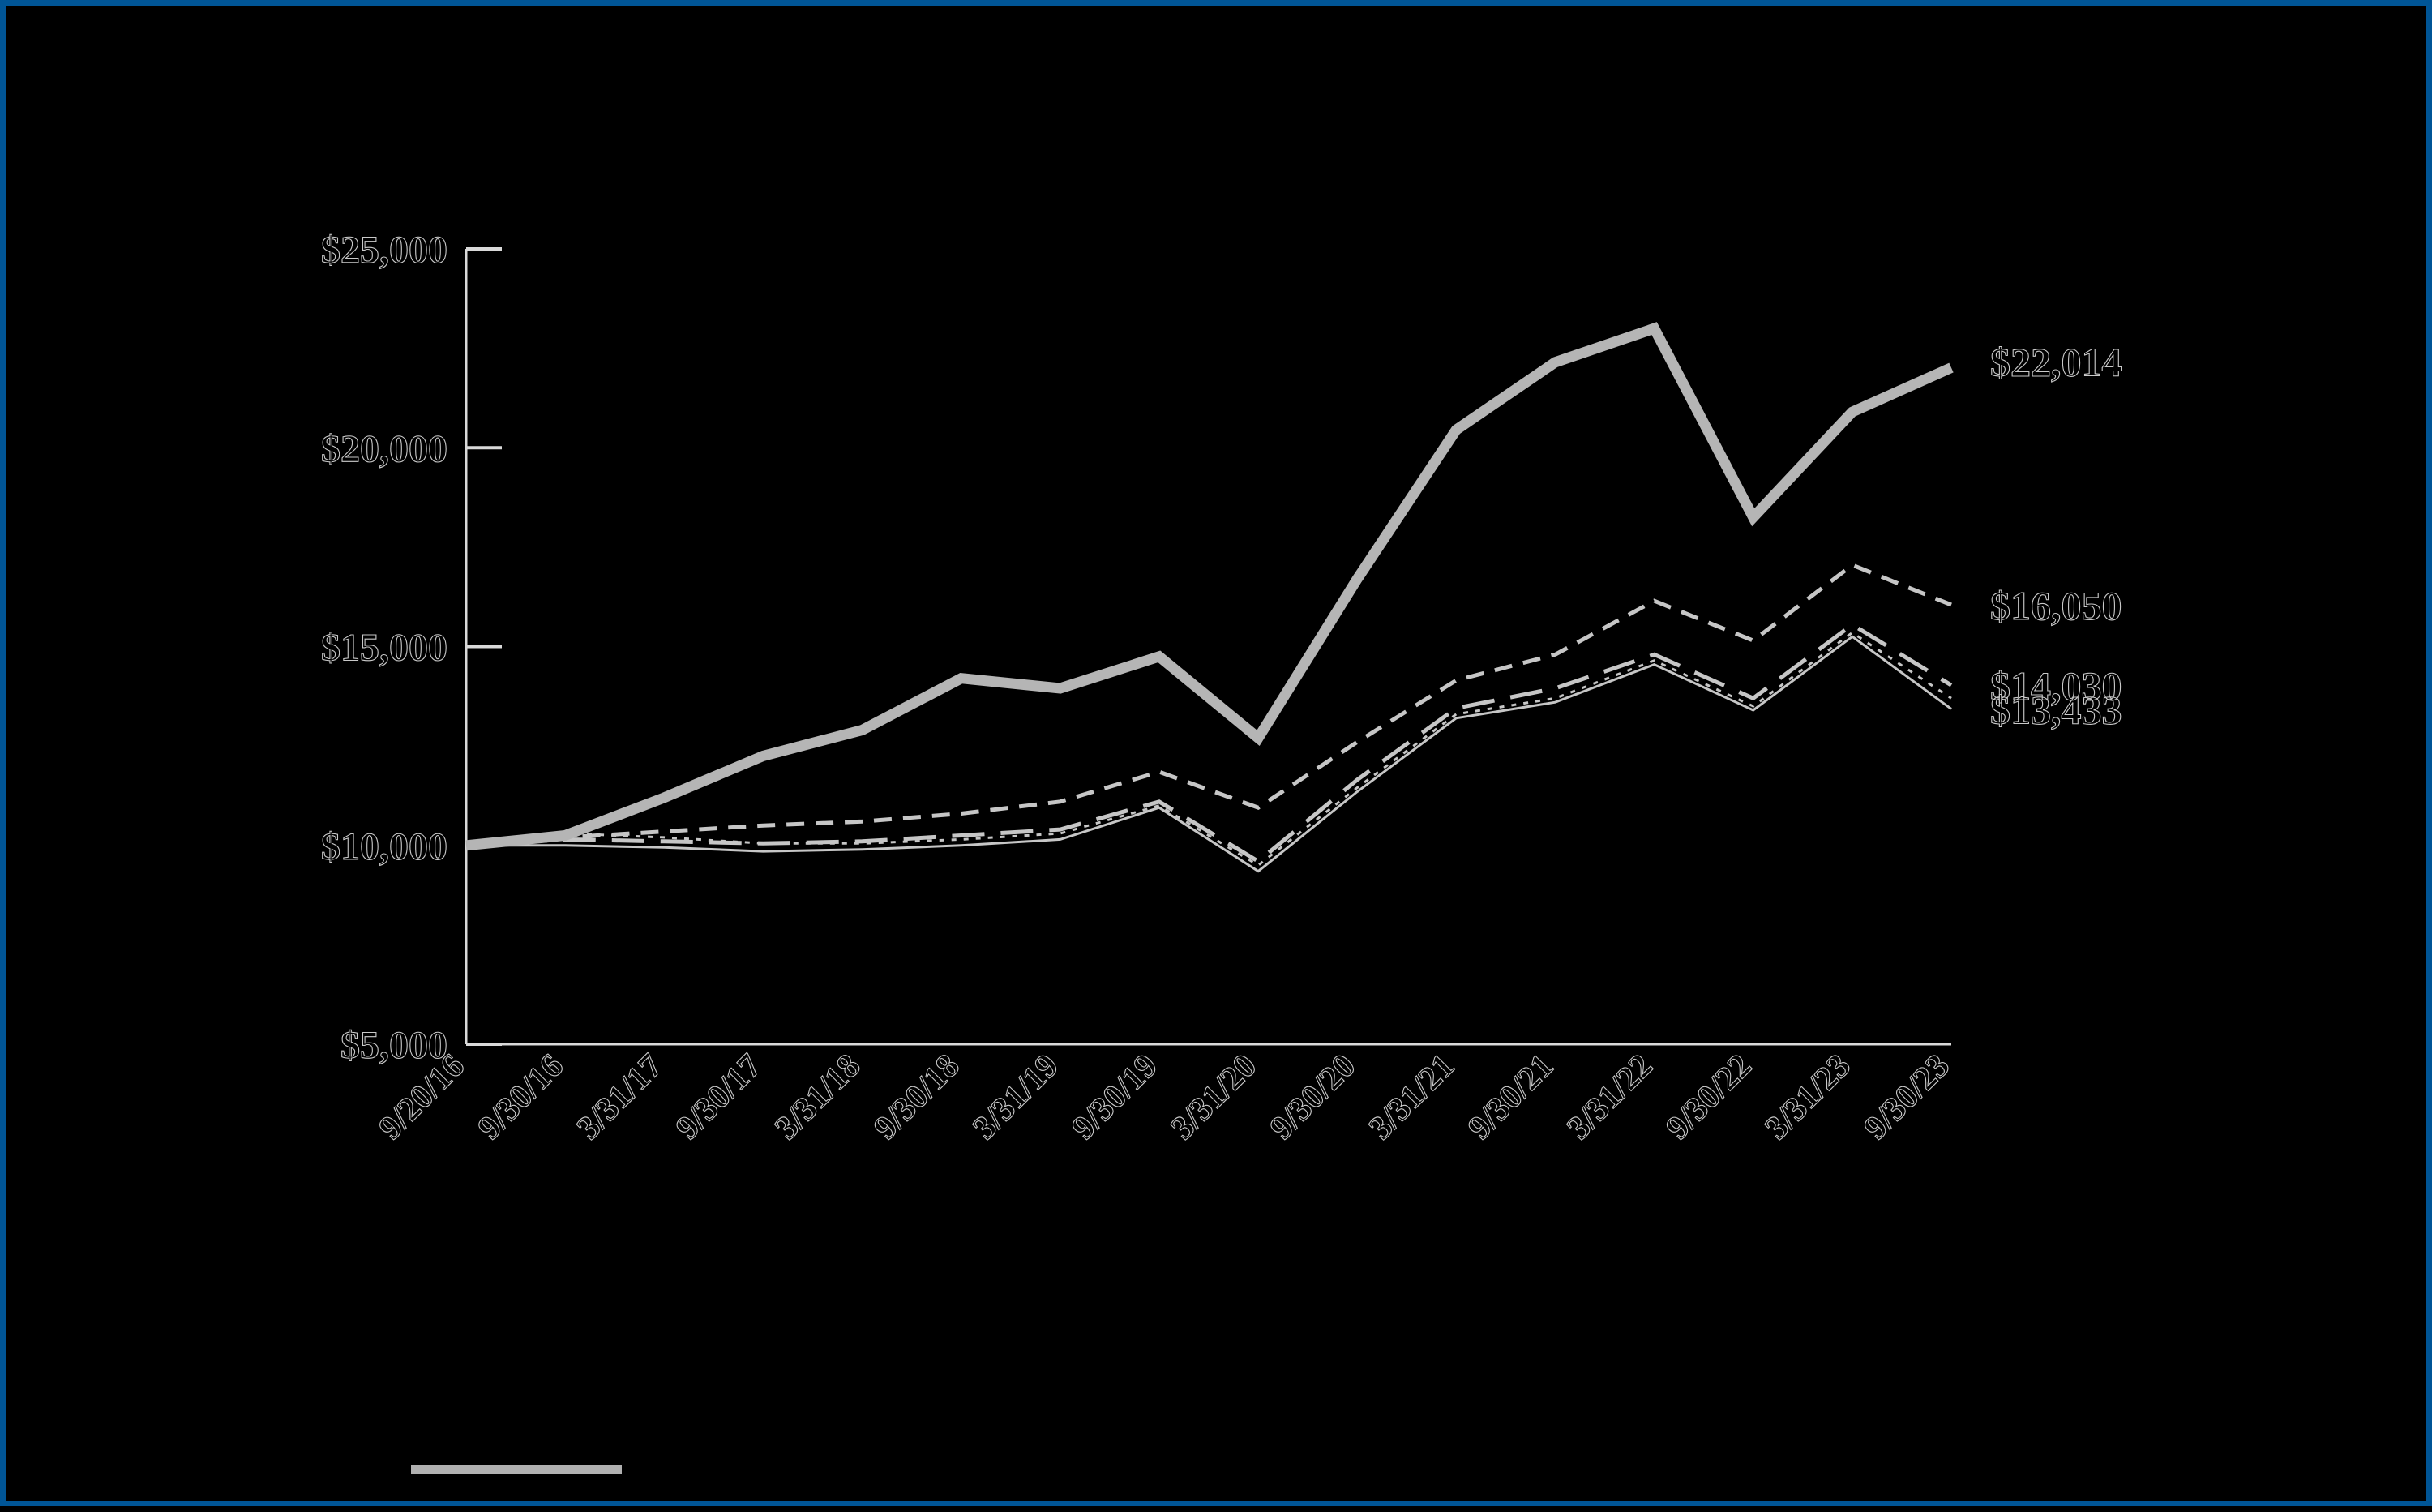 The width and height of the screenshot is (2432, 1512). What do you see at coordinates (384, 448) in the screenshot?
I see `y-axis-tick-label: $20,000` at bounding box center [384, 448].